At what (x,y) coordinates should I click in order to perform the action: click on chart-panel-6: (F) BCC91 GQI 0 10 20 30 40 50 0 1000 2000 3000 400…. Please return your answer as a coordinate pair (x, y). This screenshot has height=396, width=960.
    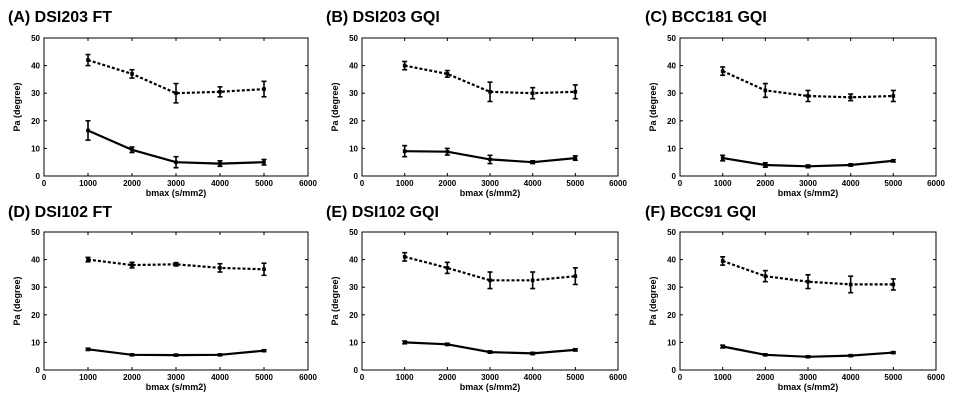
    Looking at the image, I should click on (795, 298).